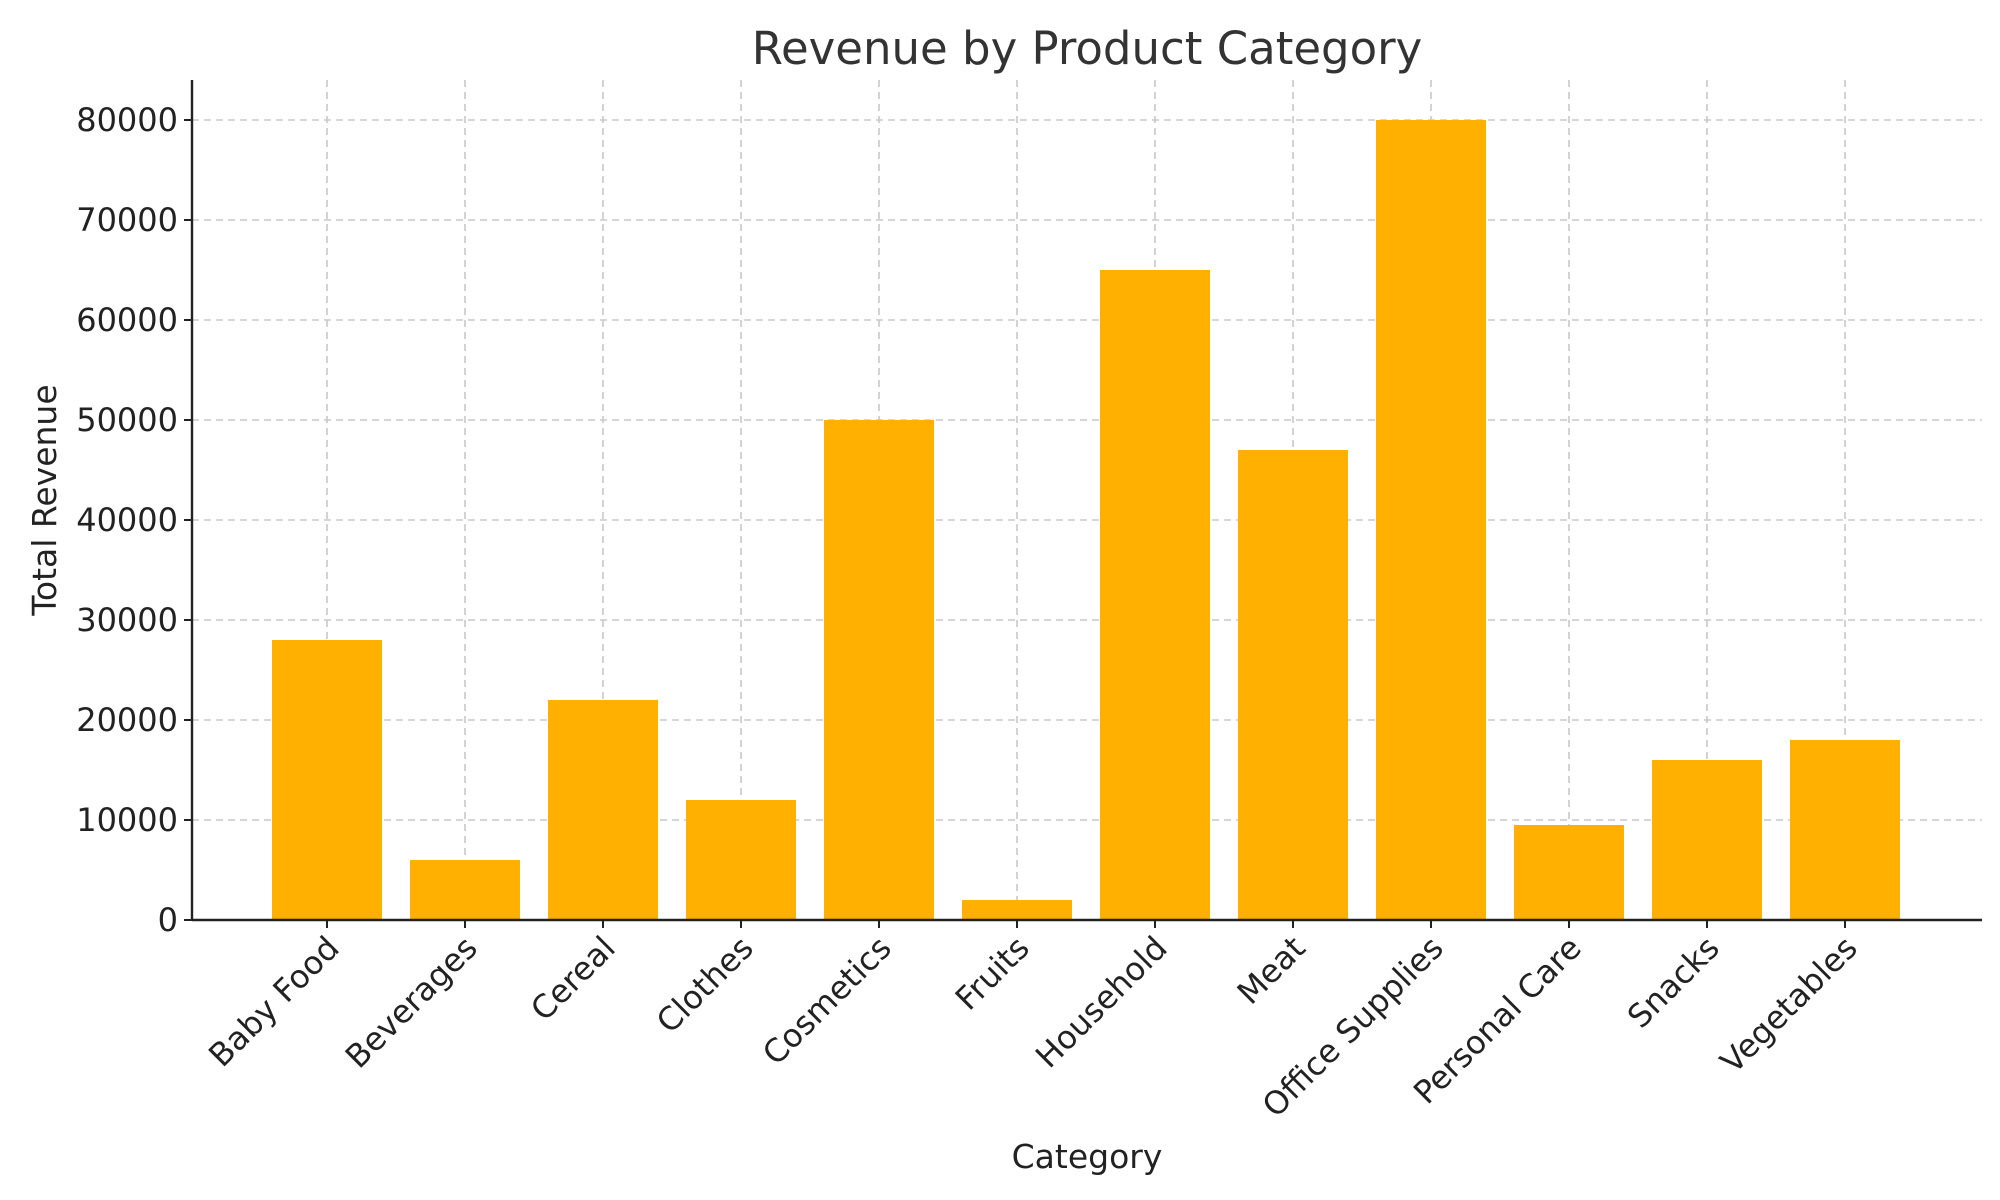 The width and height of the screenshot is (2000, 1200). What do you see at coordinates (827, 1001) in the screenshot?
I see `x-tick-label: Cosmetics` at bounding box center [827, 1001].